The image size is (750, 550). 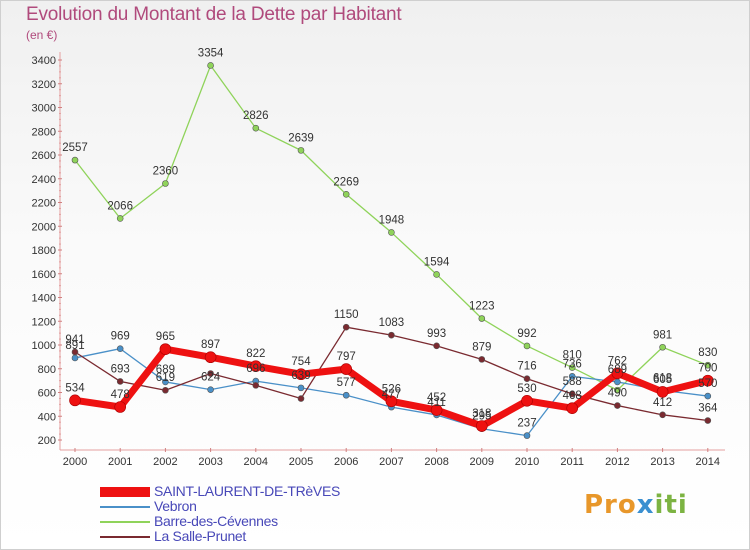 I want to click on x-tick-label: 2013, so click(x=662, y=462).